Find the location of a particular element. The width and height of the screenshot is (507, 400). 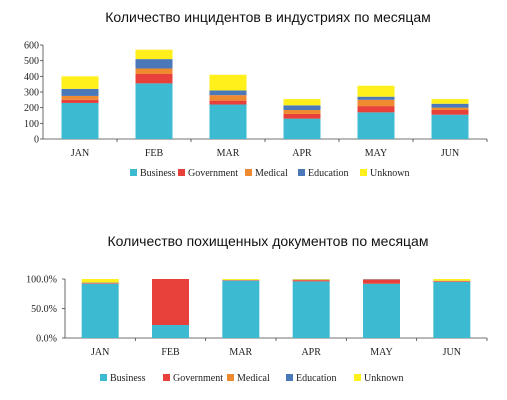

bar-segment-government-mar is located at coordinates (228, 102).